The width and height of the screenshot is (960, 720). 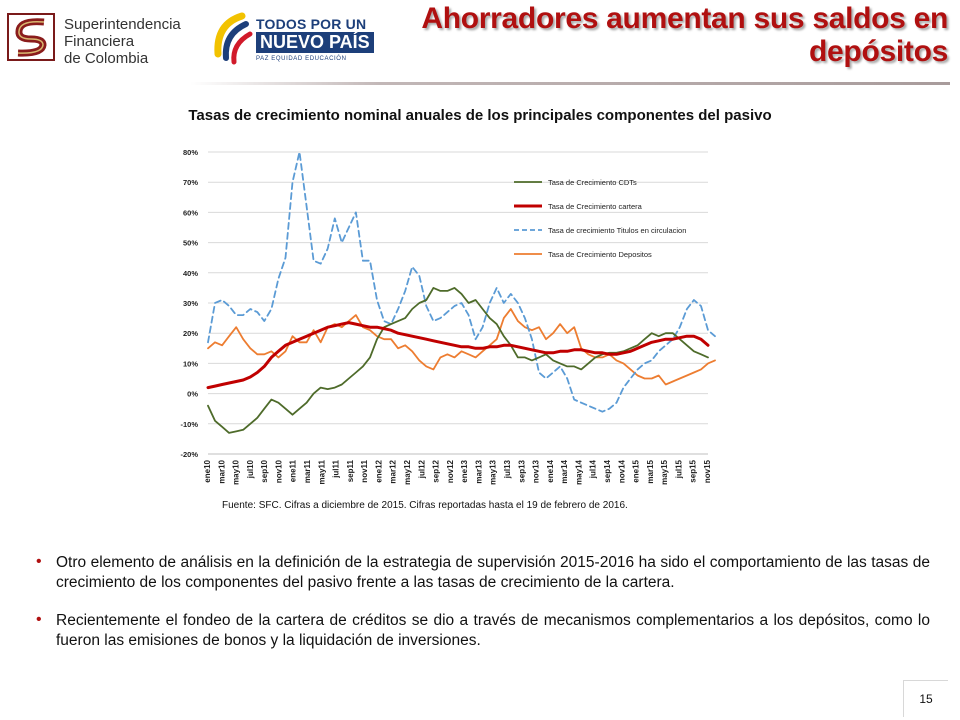 I want to click on sfc-line-2: Financiera, so click(x=99, y=41).